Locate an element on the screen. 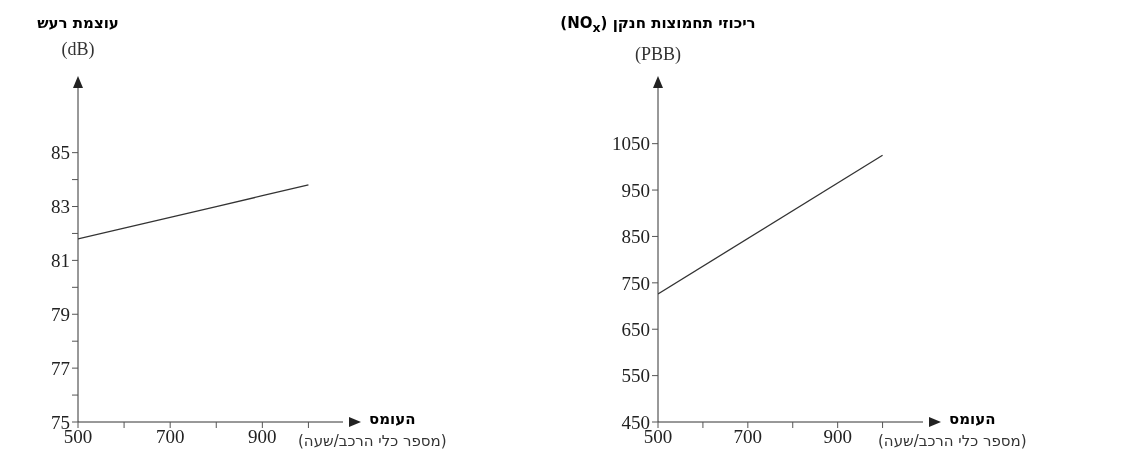 The image size is (1136, 465). y-tick-label: 850 is located at coordinates (635, 237).